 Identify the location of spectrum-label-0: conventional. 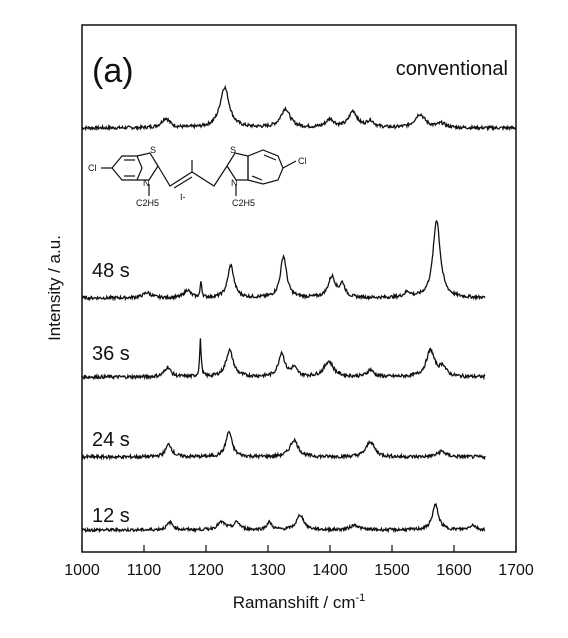
(452, 69).